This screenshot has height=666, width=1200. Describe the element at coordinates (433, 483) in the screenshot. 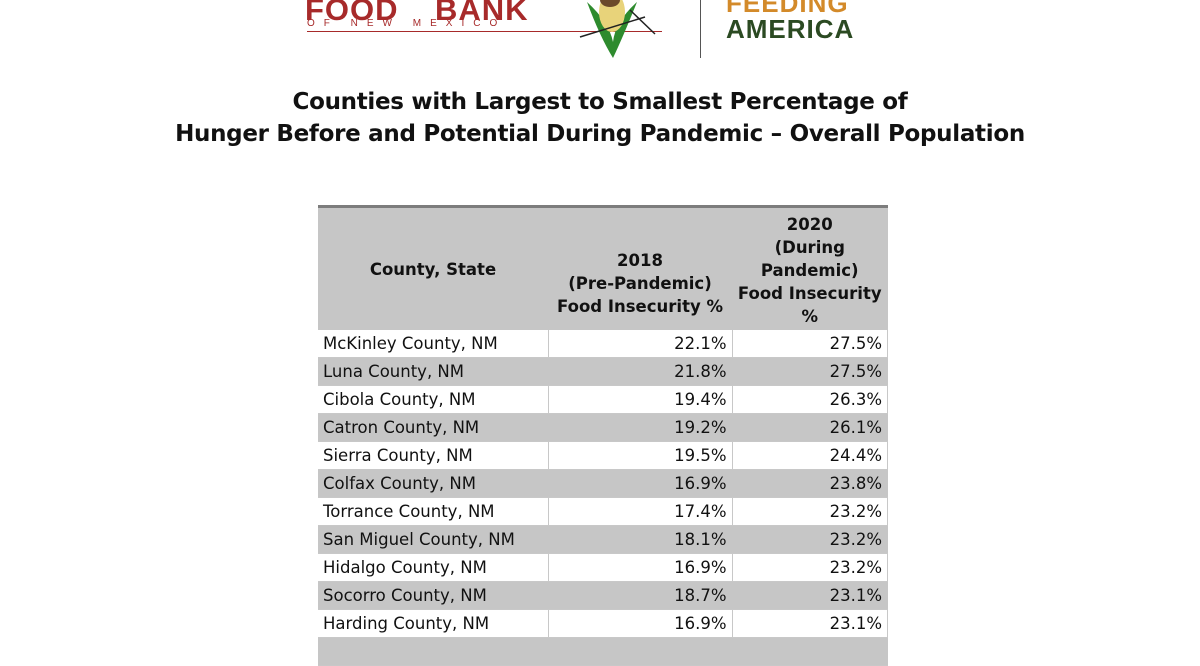

I see `county-cell: Colfax County, NM` at that location.